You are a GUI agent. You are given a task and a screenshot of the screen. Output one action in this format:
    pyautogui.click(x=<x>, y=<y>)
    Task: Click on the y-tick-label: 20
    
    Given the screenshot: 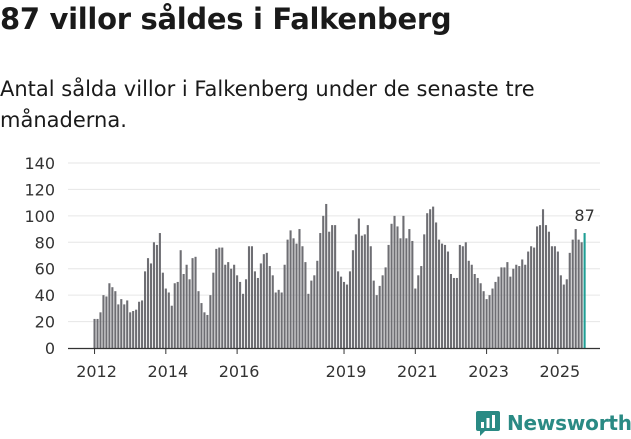 What is the action you would take?
    pyautogui.click(x=45, y=322)
    